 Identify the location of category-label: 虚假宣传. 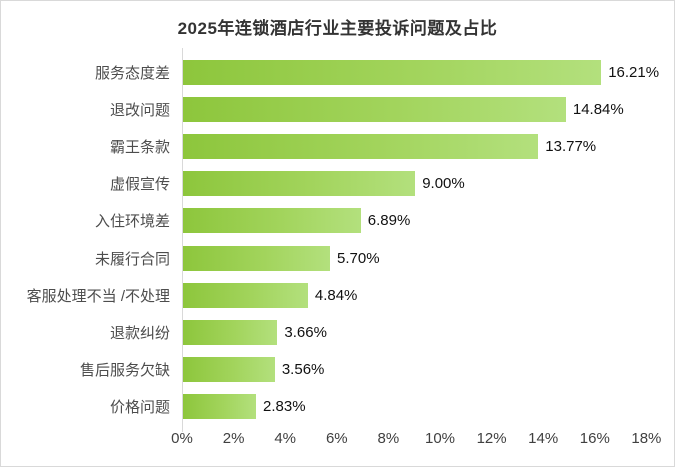
(139, 185).